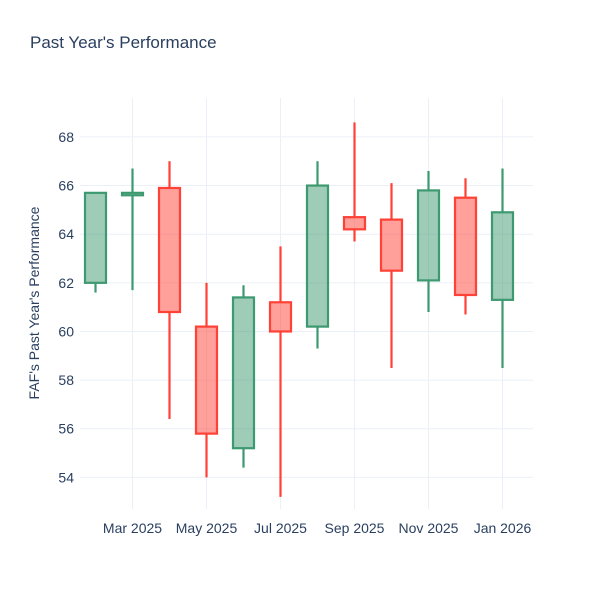 The image size is (600, 600). Describe the element at coordinates (280, 528) in the screenshot. I see `x-tick-label: Jul 2025` at that location.